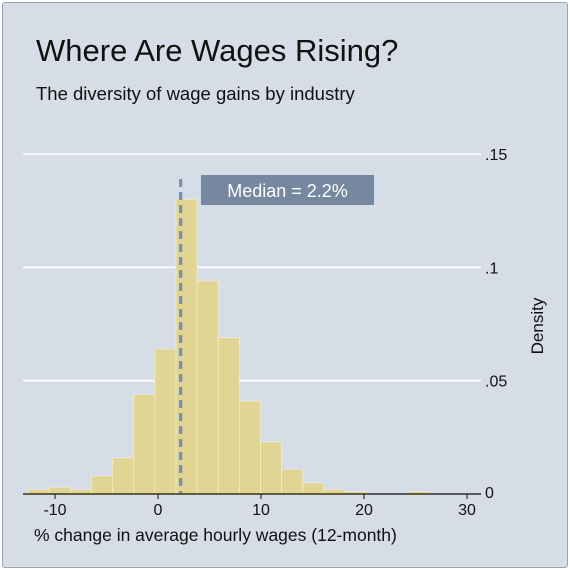 The height and width of the screenshot is (570, 570). What do you see at coordinates (496, 382) in the screenshot?
I see `y-tick-label: .05` at bounding box center [496, 382].